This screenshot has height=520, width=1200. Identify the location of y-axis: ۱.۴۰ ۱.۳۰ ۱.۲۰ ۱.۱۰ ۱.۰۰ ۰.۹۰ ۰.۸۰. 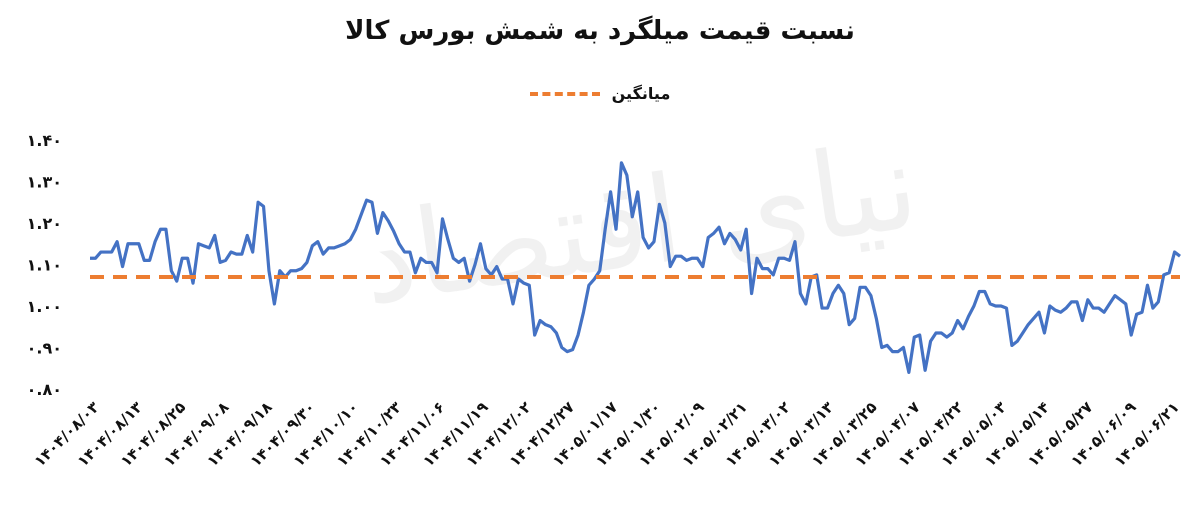
(44, 265).